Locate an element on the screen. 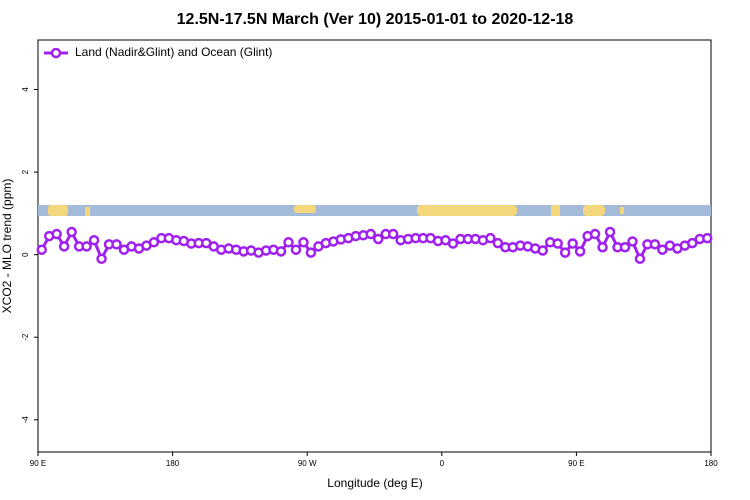 The width and height of the screenshot is (750, 500). y-tick-label: -4 is located at coordinates (25, 420).